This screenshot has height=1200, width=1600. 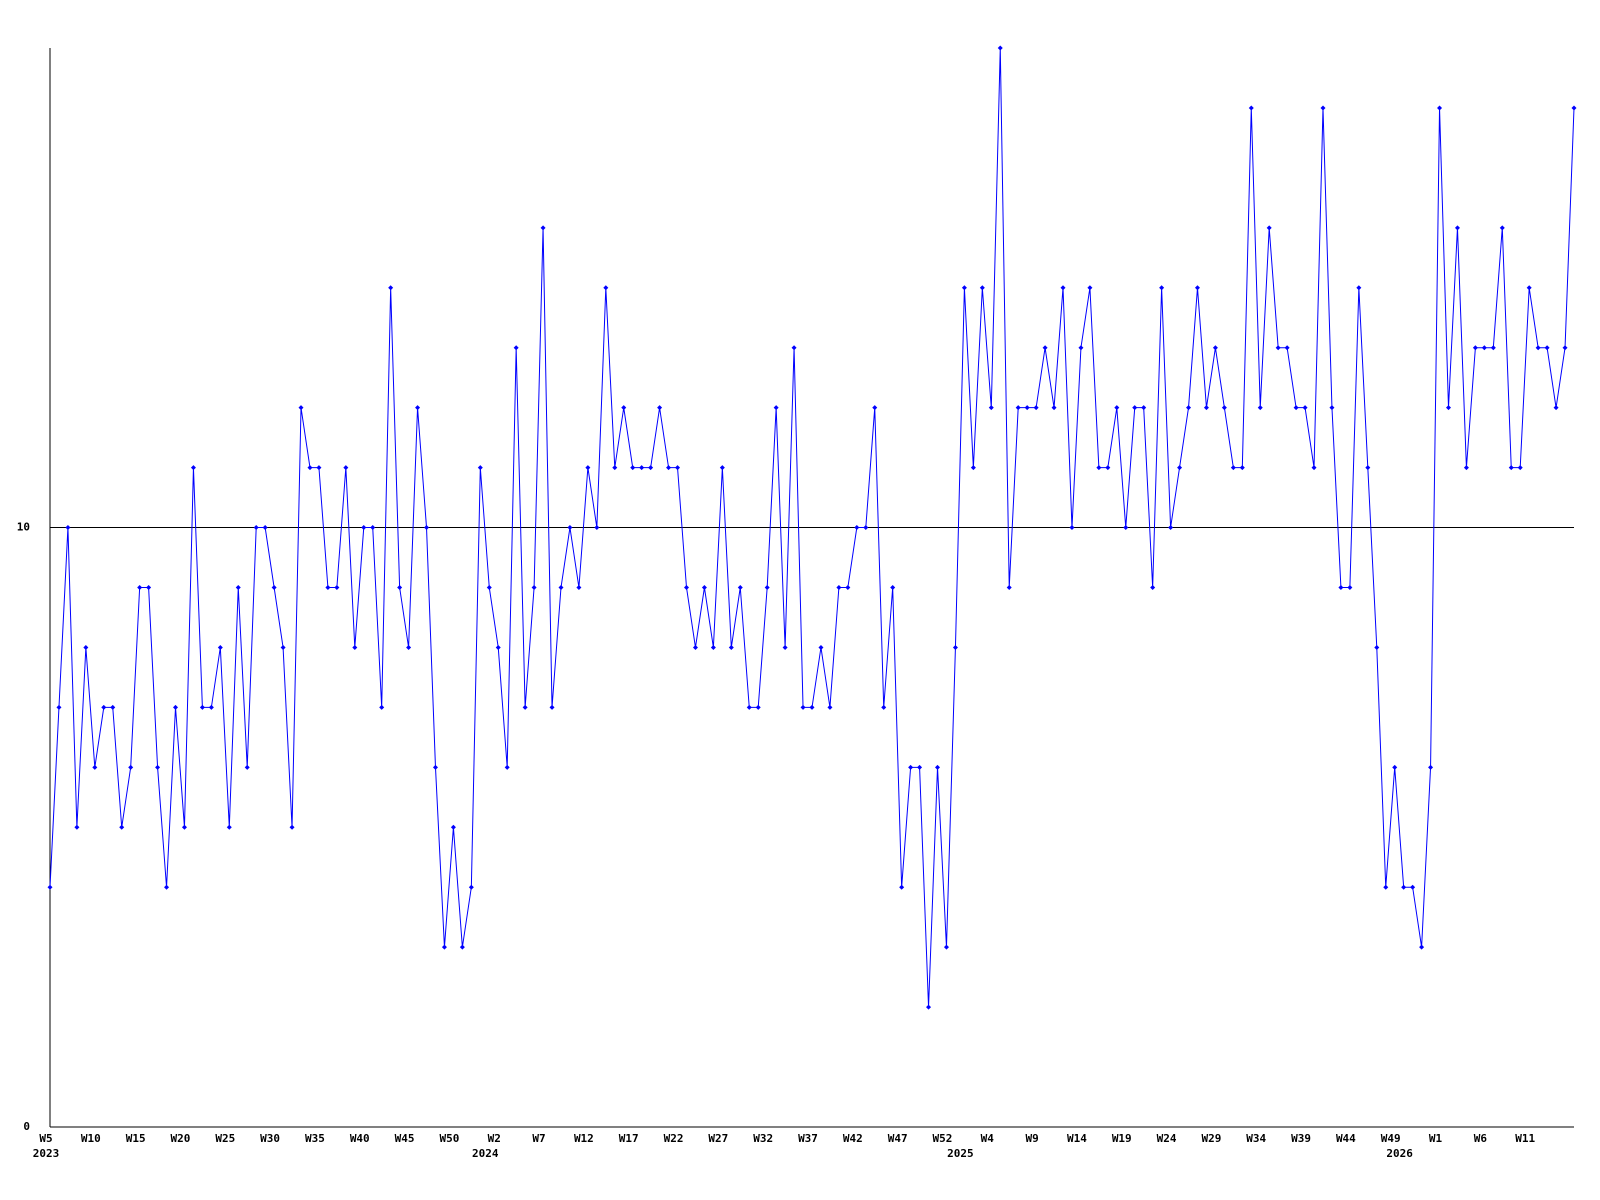 What do you see at coordinates (960, 1153) in the screenshot?
I see `year-label: 2025` at bounding box center [960, 1153].